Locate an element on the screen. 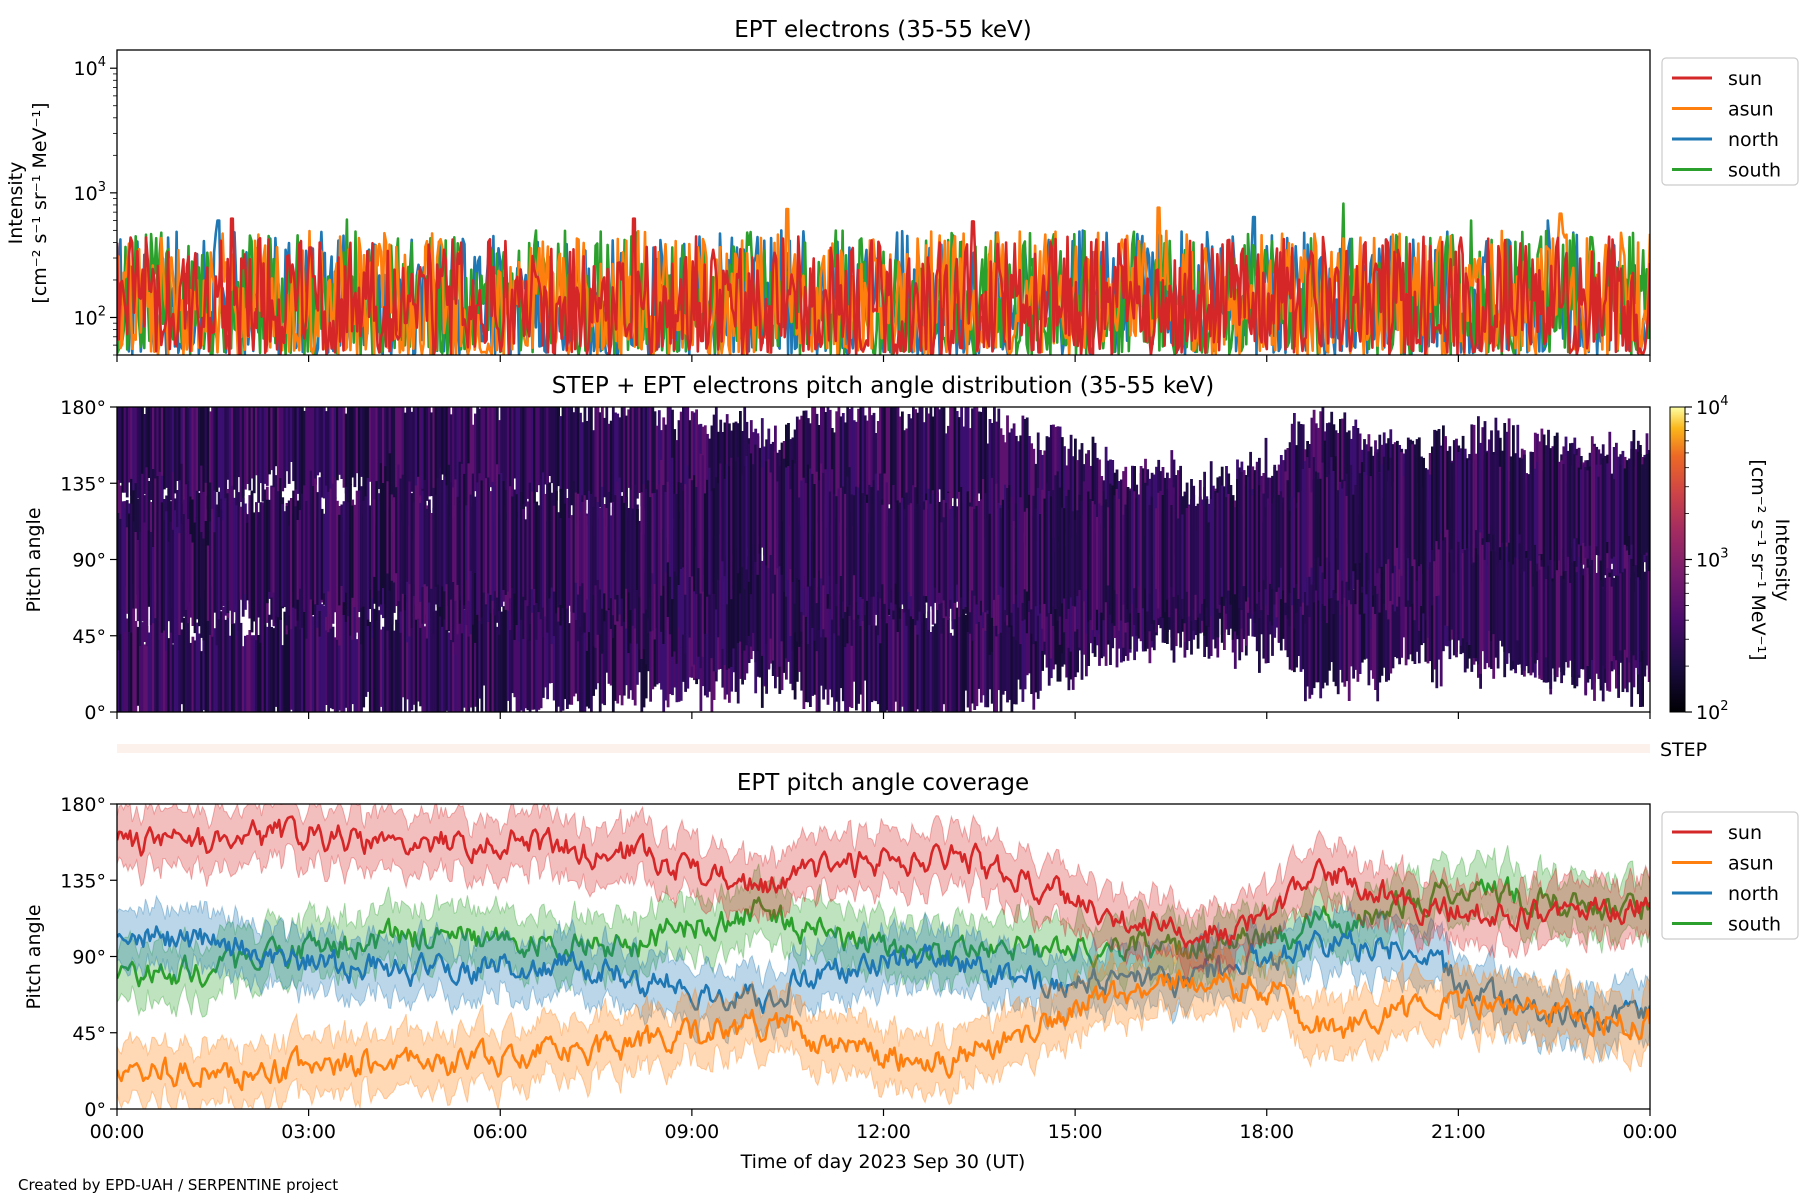 The width and height of the screenshot is (1800, 1200). colorbar-label-line2: [cm⁻² s⁻¹ sr⁻¹ MeV⁻¹] is located at coordinates (1758, 559).